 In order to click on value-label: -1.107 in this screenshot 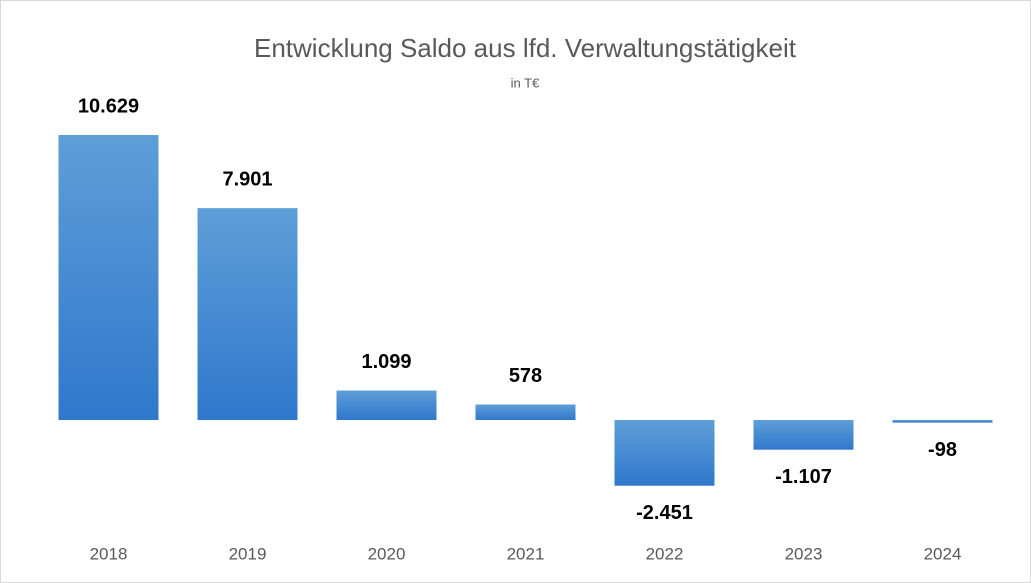, I will do `click(803, 477)`.